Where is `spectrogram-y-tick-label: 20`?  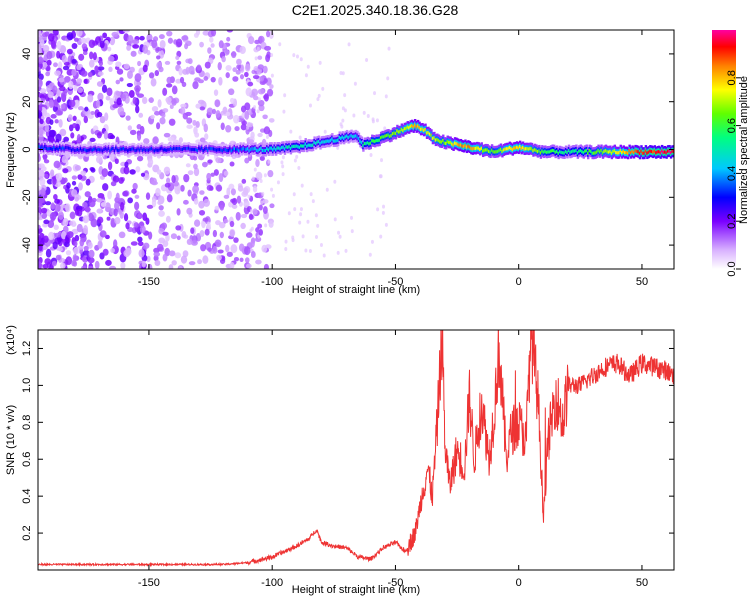
spectrogram-y-tick-label: 20 is located at coordinates (27, 102).